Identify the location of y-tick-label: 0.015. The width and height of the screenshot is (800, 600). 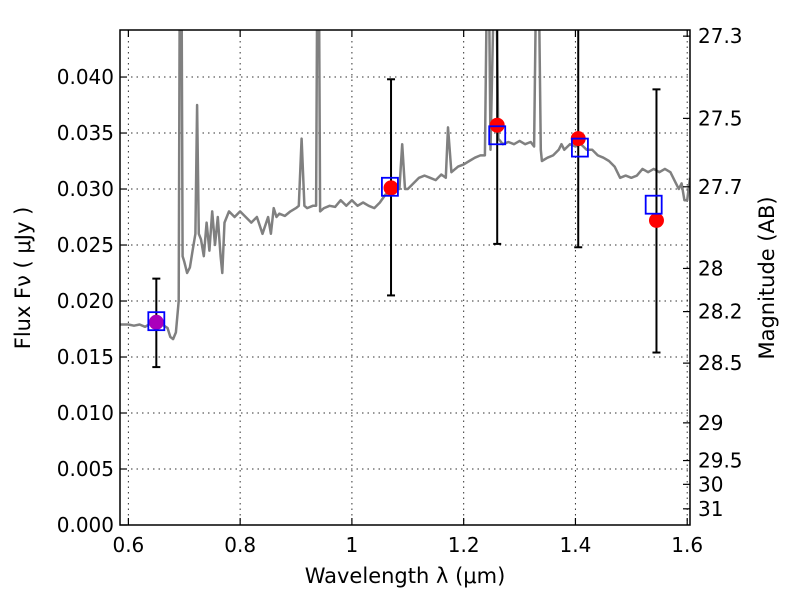
(85, 357).